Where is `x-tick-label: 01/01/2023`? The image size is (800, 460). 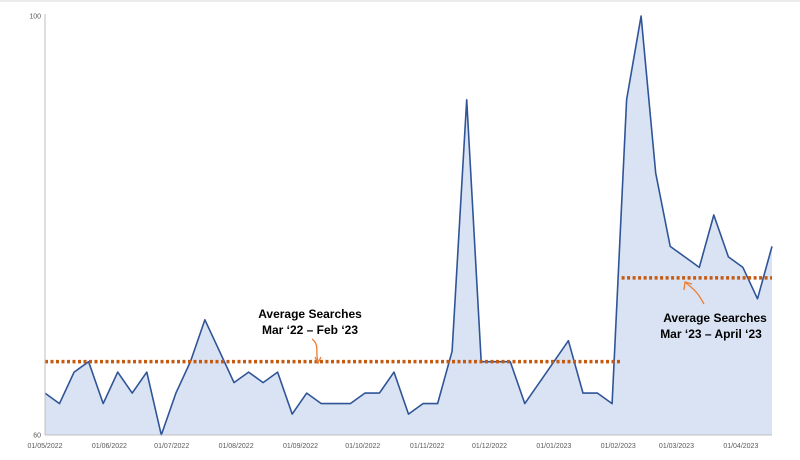 x-tick-label: 01/01/2023 is located at coordinates (553, 446).